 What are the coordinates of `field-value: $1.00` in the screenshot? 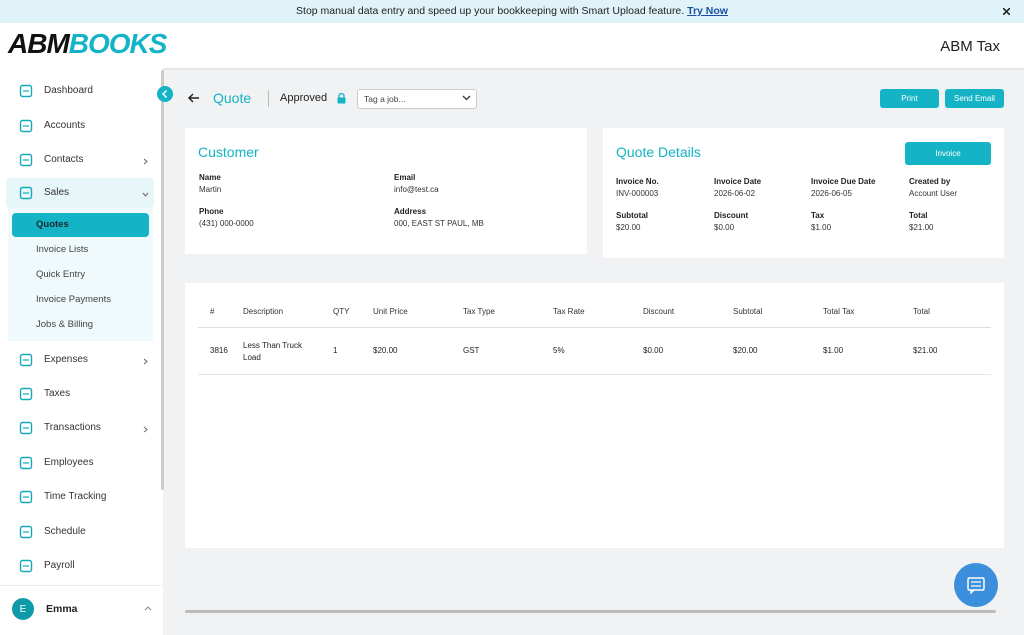 It's located at (821, 227).